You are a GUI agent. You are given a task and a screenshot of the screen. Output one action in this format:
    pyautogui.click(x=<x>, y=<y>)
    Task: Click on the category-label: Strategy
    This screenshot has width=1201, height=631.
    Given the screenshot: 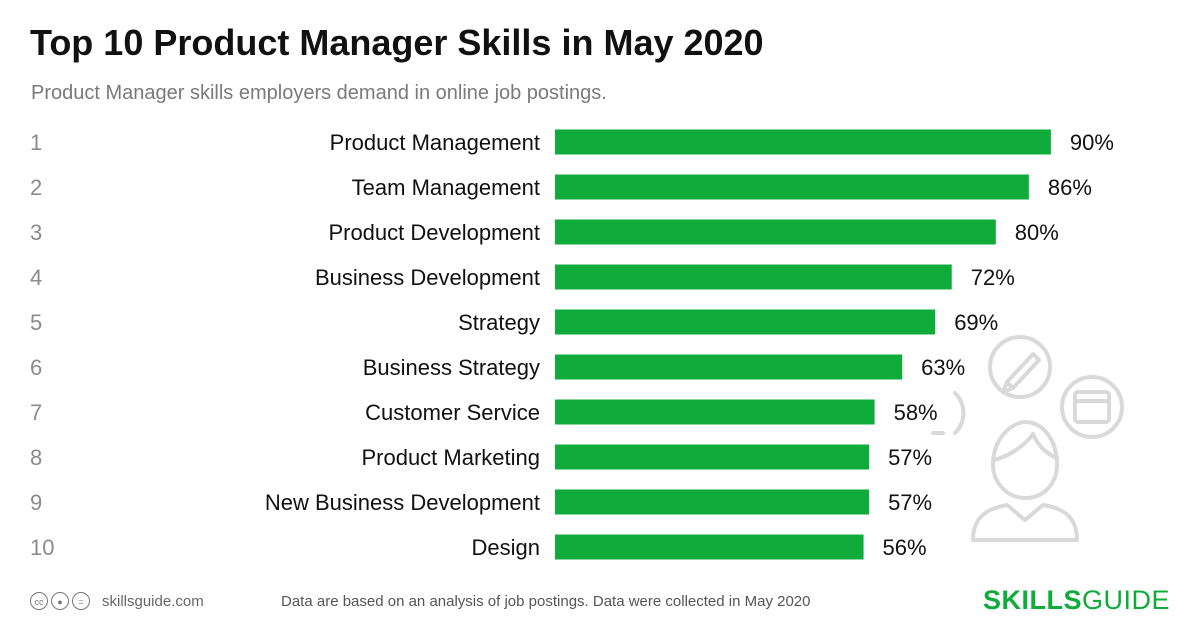 What is the action you would take?
    pyautogui.click(x=499, y=322)
    